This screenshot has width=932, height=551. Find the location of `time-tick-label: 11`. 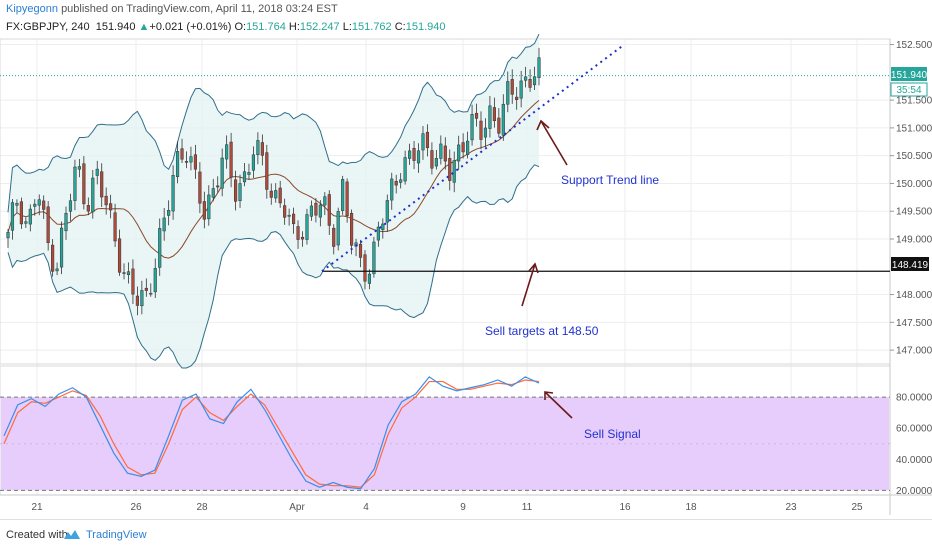

time-tick-label: 11 is located at coordinates (527, 507).